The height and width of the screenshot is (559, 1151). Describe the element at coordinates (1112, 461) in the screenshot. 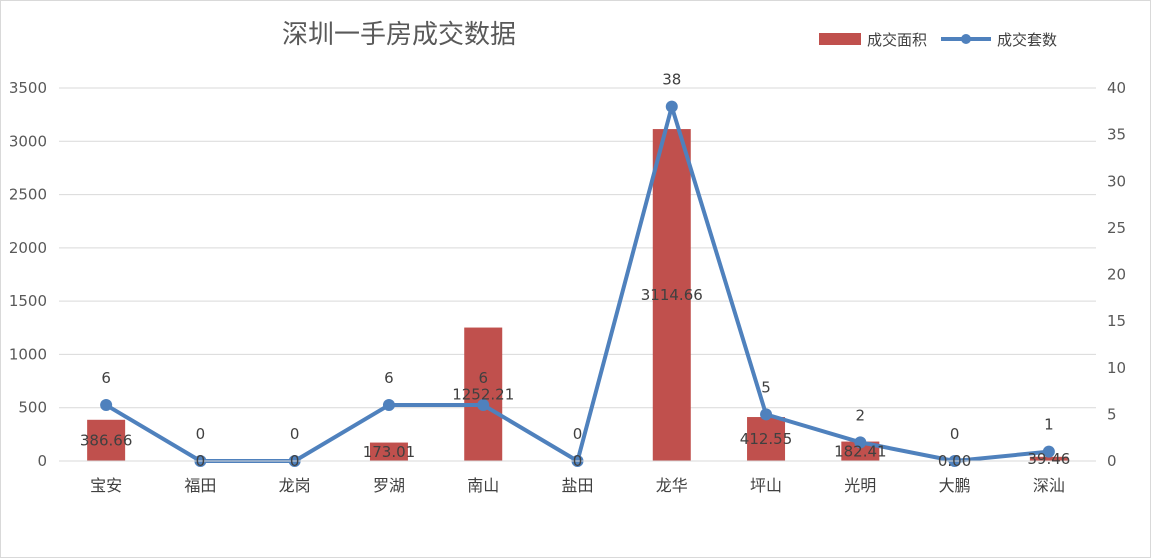

I see `right-axis-tick-label: 0` at that location.